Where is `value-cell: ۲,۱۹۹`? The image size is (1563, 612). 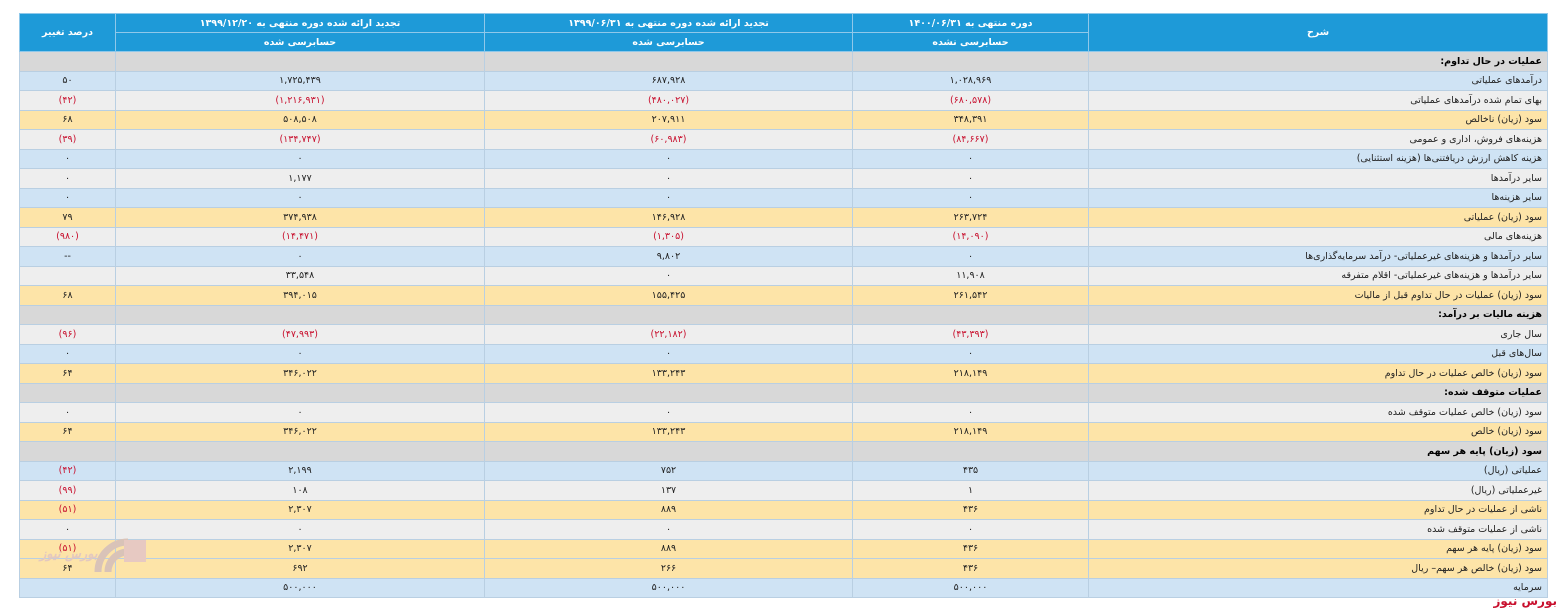 value-cell: ۲,۱۹۹ is located at coordinates (300, 470).